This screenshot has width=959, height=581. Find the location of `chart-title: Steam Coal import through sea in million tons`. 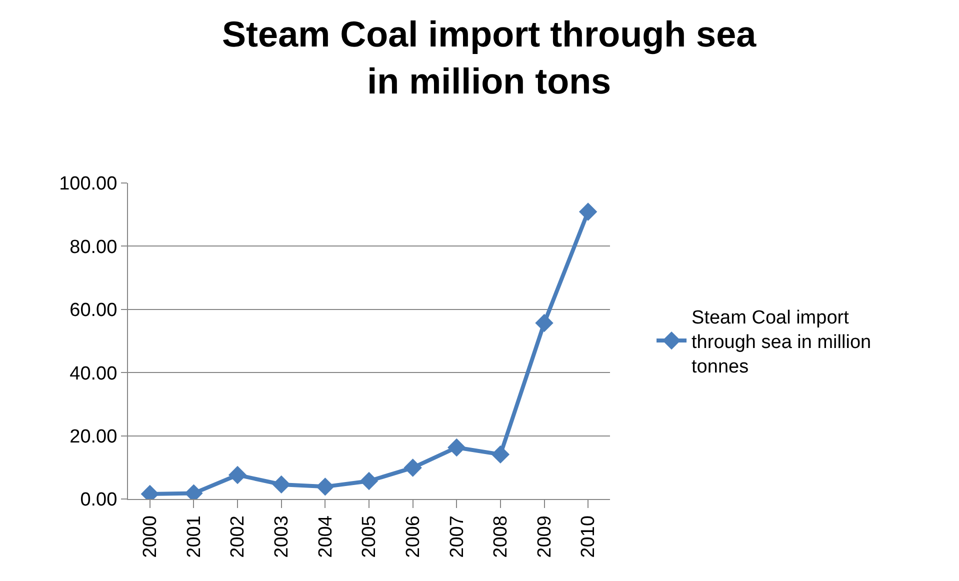

chart-title: Steam Coal import through sea in million tons is located at coordinates (490, 57).